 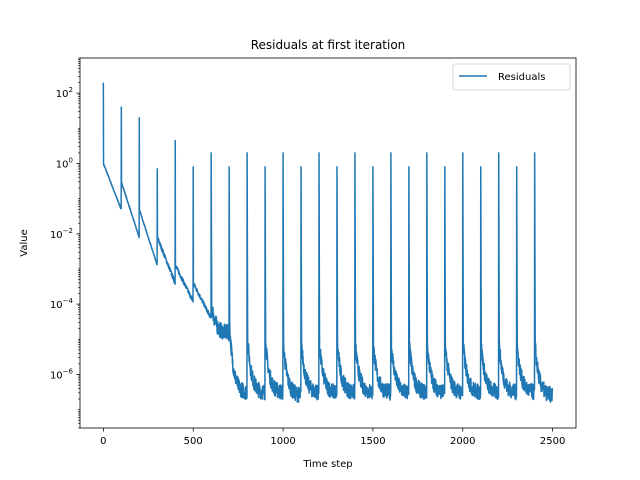 I want to click on legend: Residuals, so click(x=511, y=77).